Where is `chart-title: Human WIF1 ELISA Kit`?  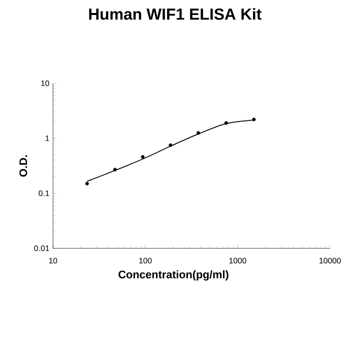 chart-title: Human WIF1 ELISA Kit is located at coordinates (175, 14).